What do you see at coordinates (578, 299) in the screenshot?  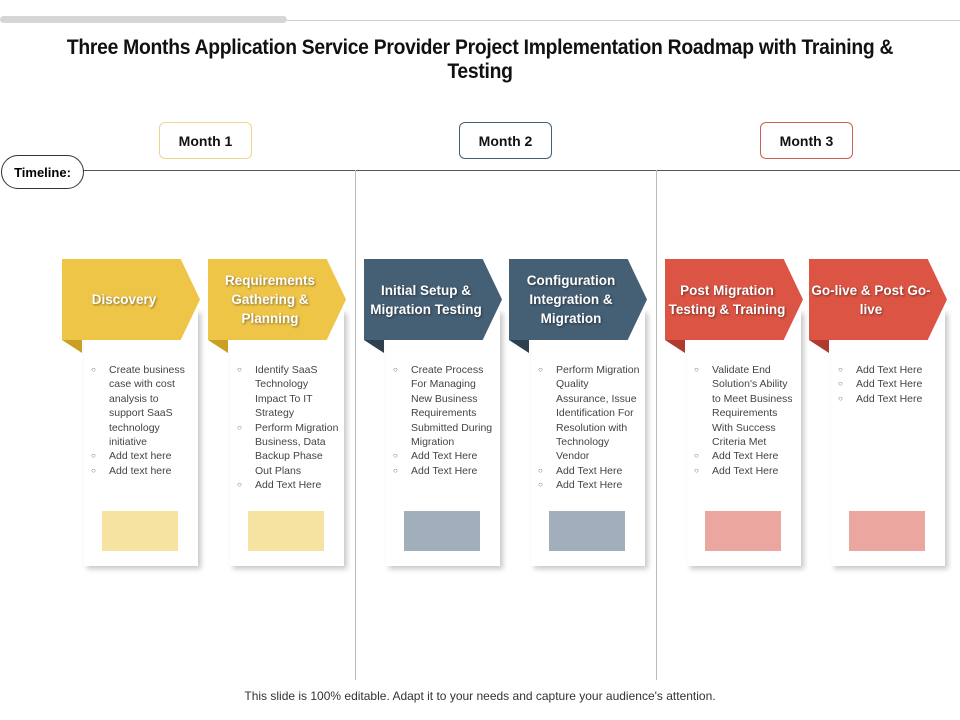 I see `phase-header: Configuration Integration & Migration` at bounding box center [578, 299].